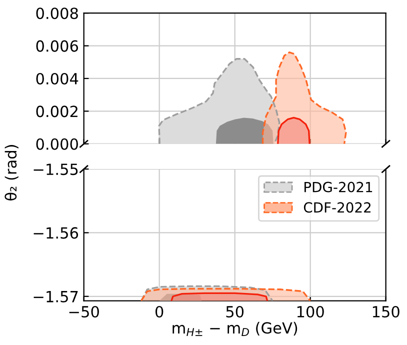 The image size is (407, 345). I want to click on y-tick-label: −1.57, so click(56, 296).